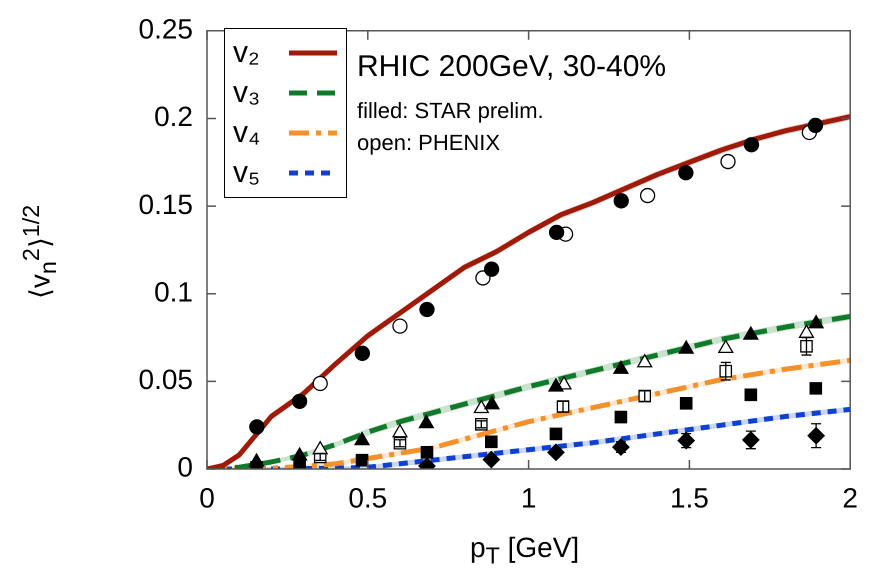 This screenshot has height=577, width=872. What do you see at coordinates (247, 93) in the screenshot?
I see `legend-label: v₃` at bounding box center [247, 93].